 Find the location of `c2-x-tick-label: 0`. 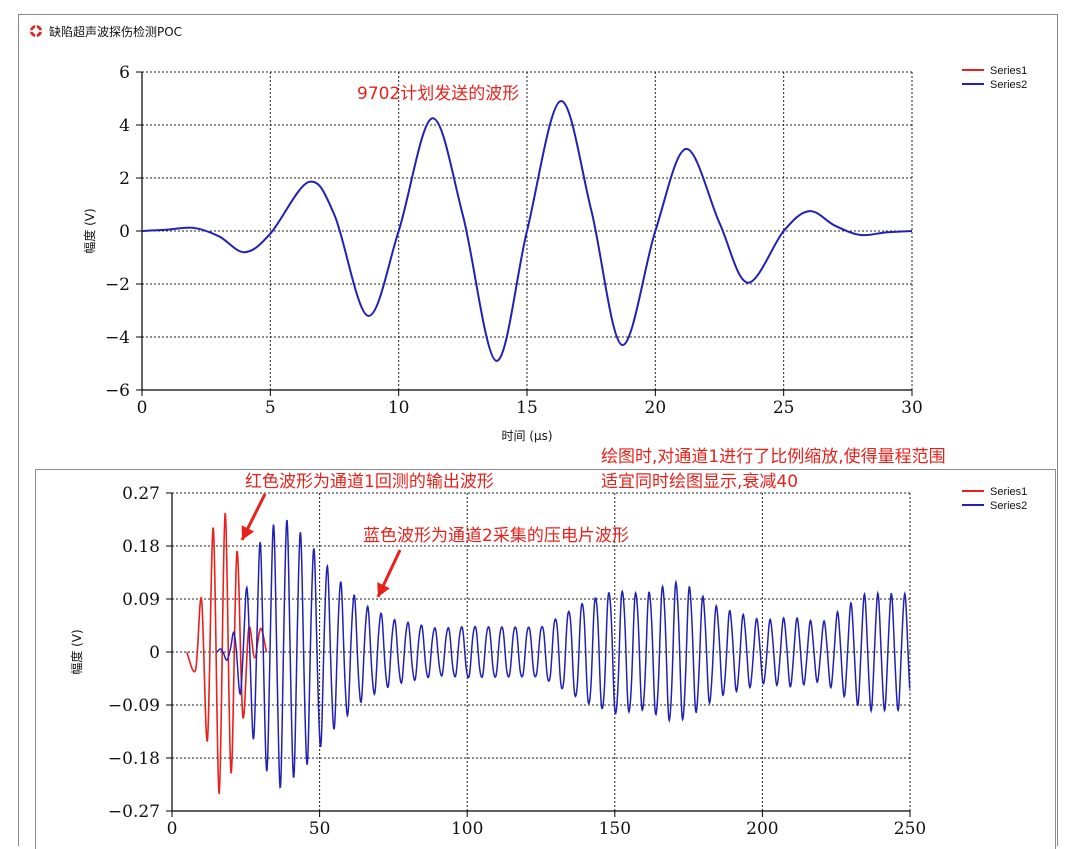

c2-x-tick-label: 0 is located at coordinates (172, 829).